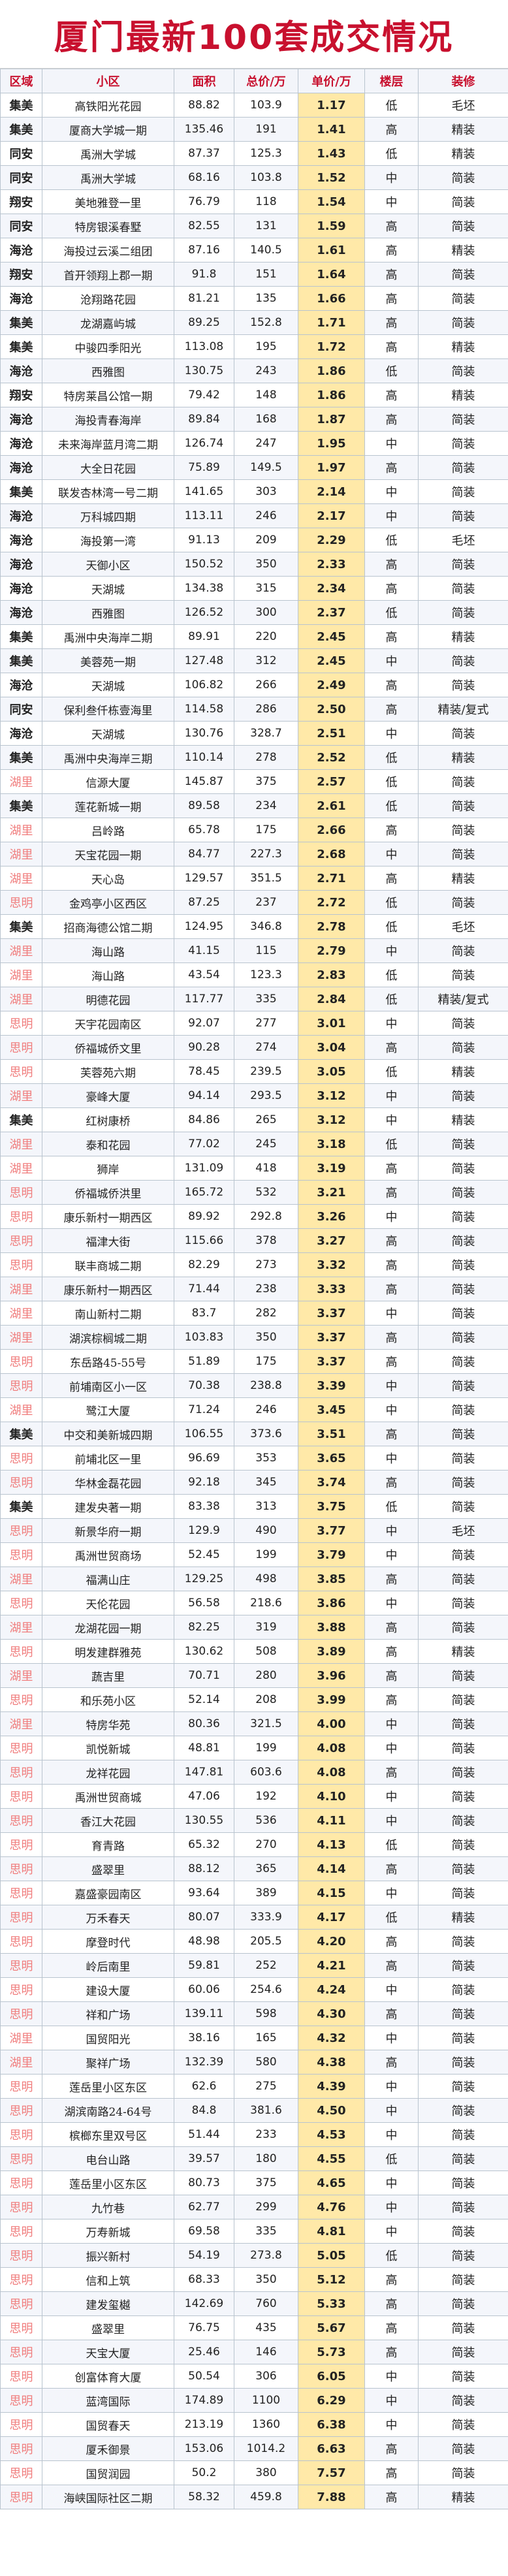 This screenshot has width=508, height=2576. What do you see at coordinates (266, 516) in the screenshot?
I see `cell-total-price: 246` at bounding box center [266, 516].